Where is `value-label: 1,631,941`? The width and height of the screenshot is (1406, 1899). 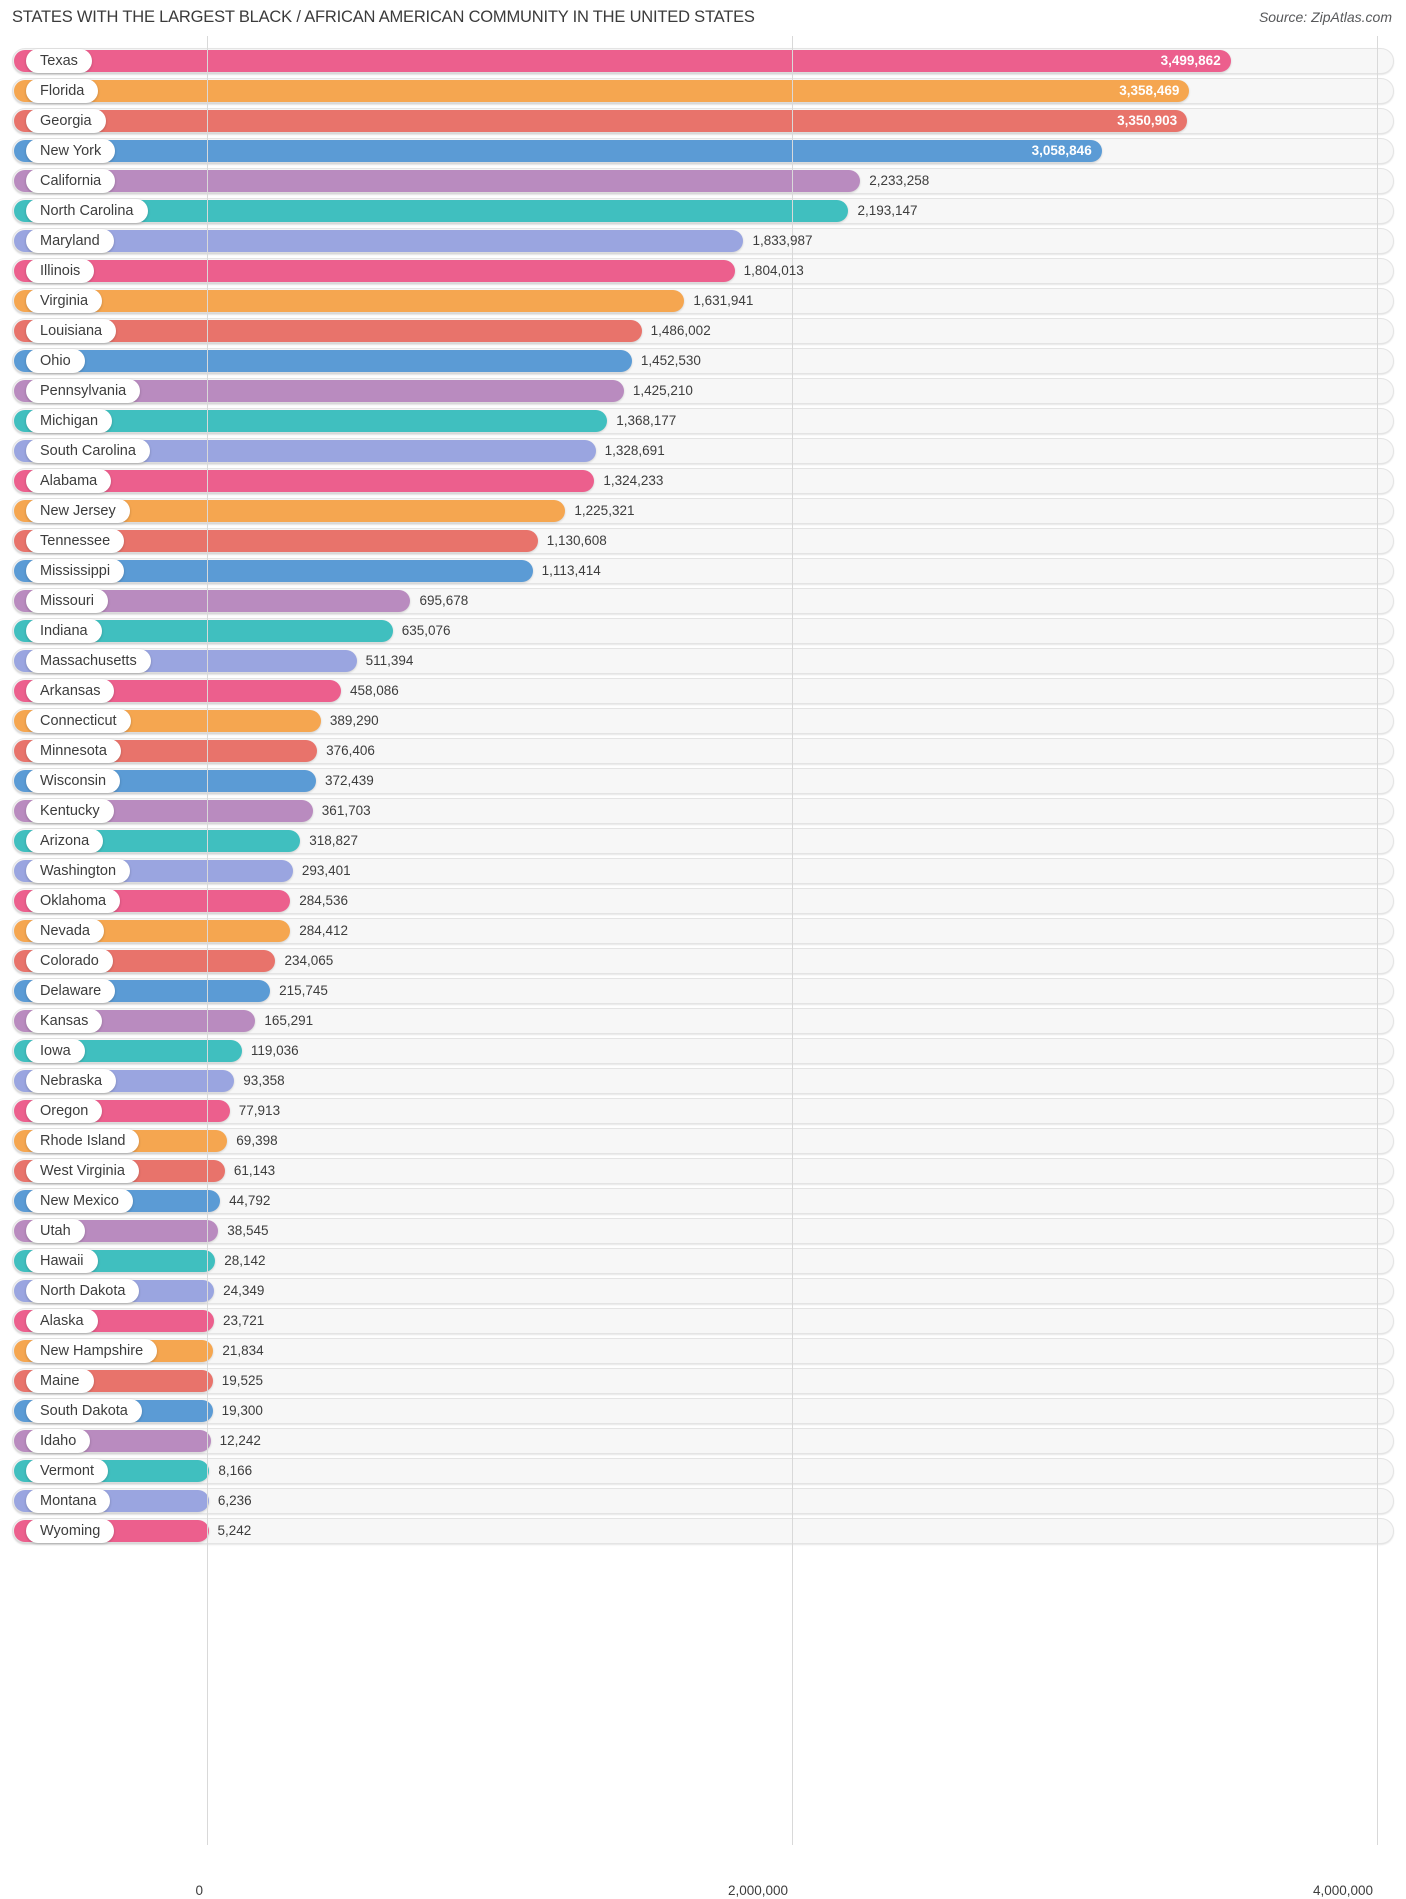
value-label: 1,631,941 is located at coordinates (723, 301).